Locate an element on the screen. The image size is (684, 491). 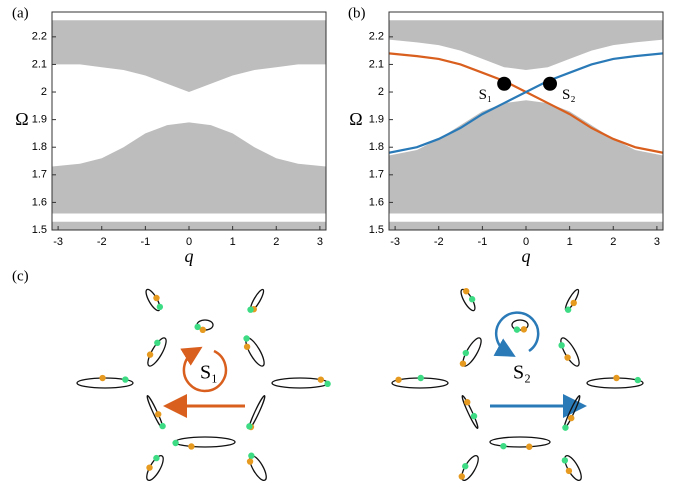
edge-state-line is located at coordinates (526, 103).